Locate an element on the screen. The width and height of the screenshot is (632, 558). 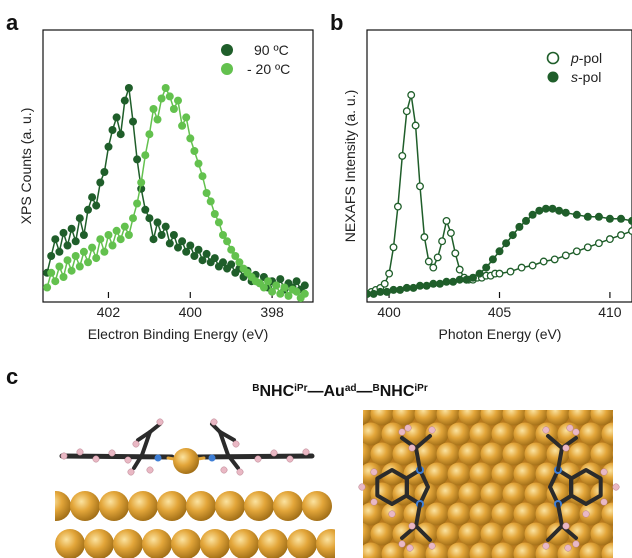
panel-letter-c: c is located at coordinates (12, 376).